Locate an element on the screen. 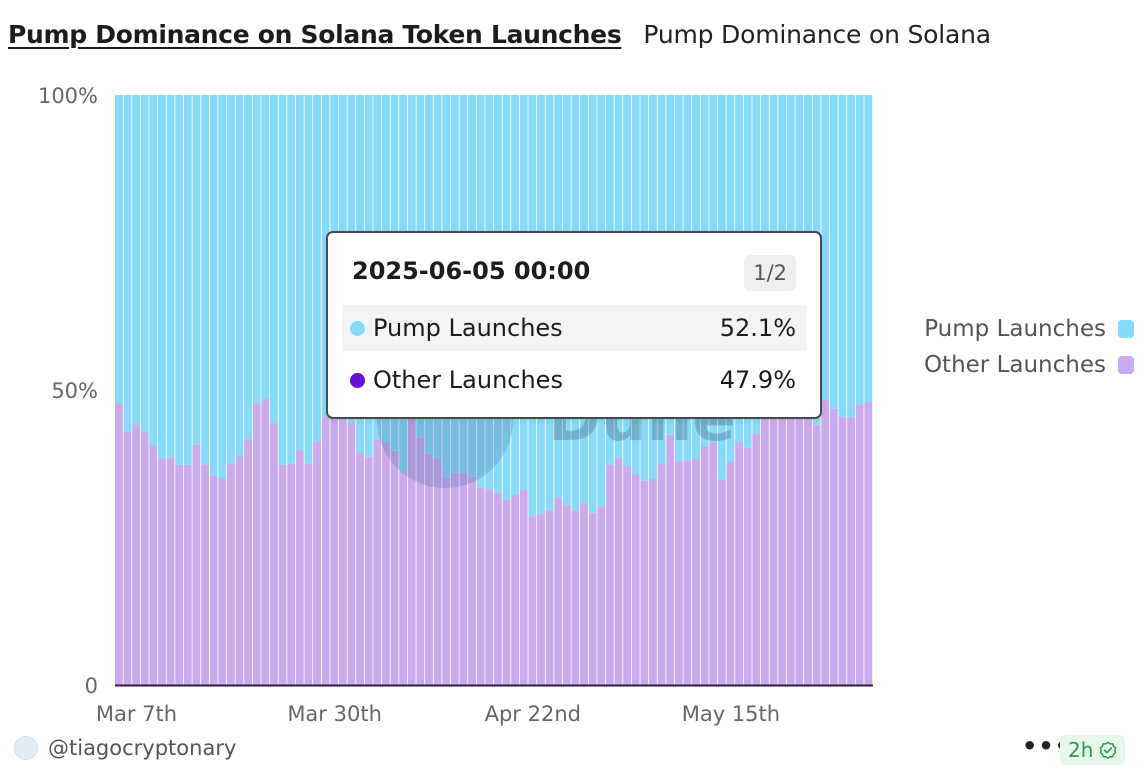  legend-item-other-launches: Other Launches is located at coordinates (1029, 365).